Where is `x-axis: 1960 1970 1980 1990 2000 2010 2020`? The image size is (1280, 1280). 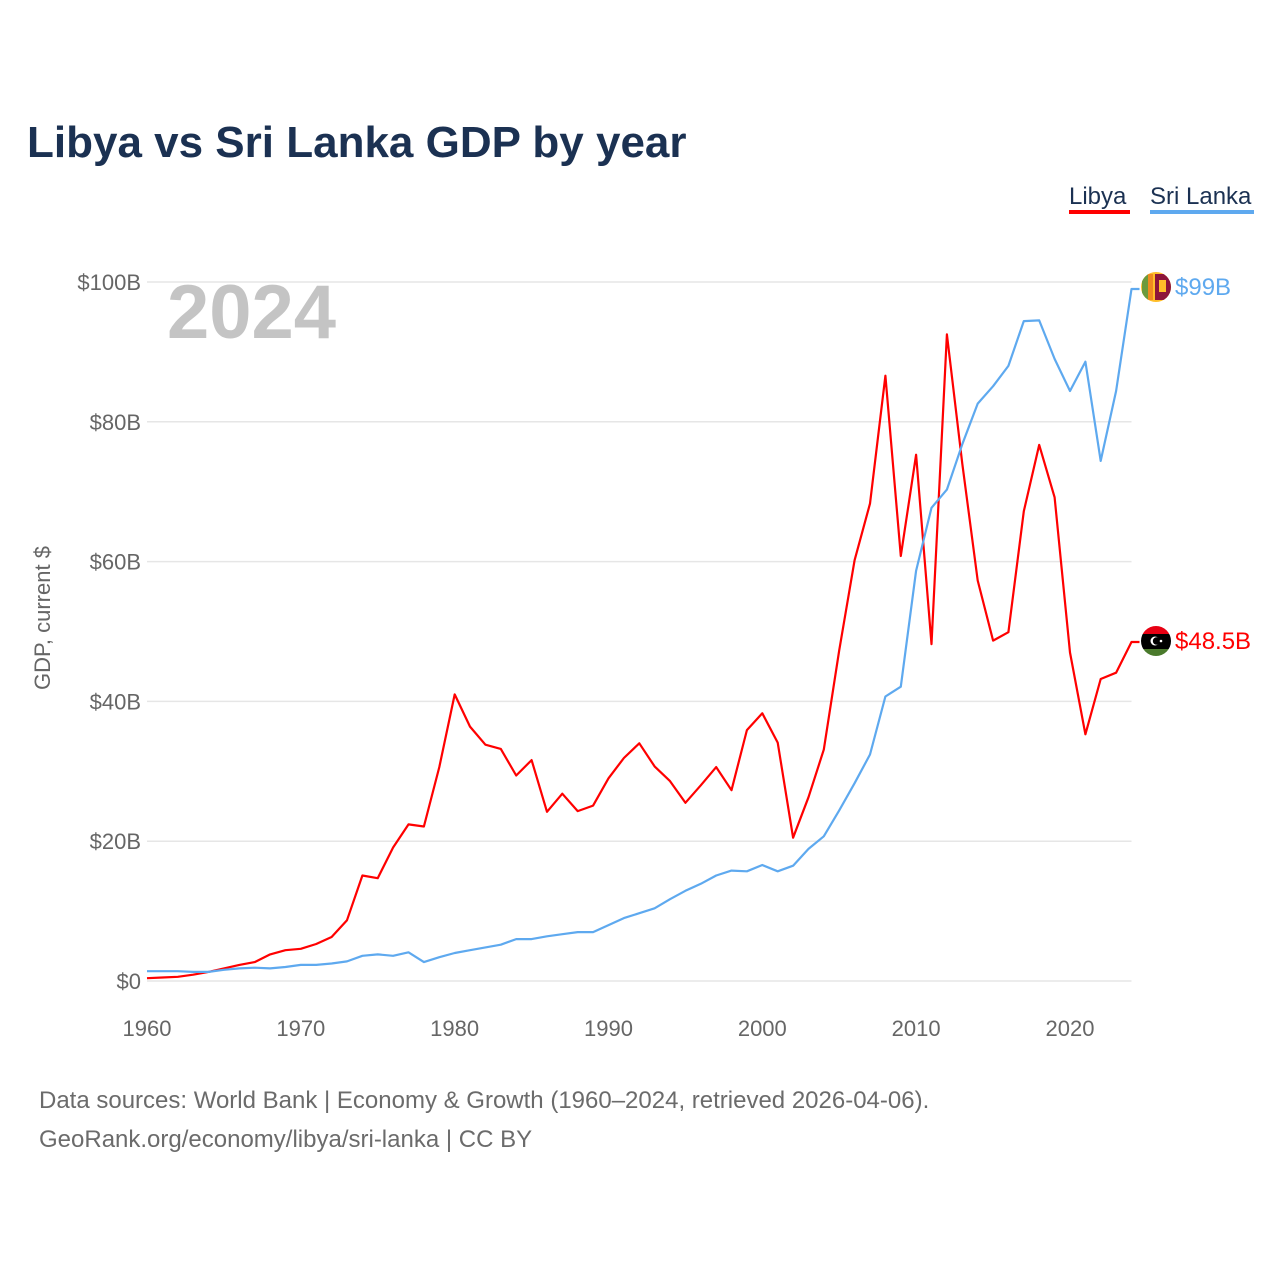 x-axis: 1960 1970 1980 1990 2000 2010 2020 is located at coordinates (609, 1028).